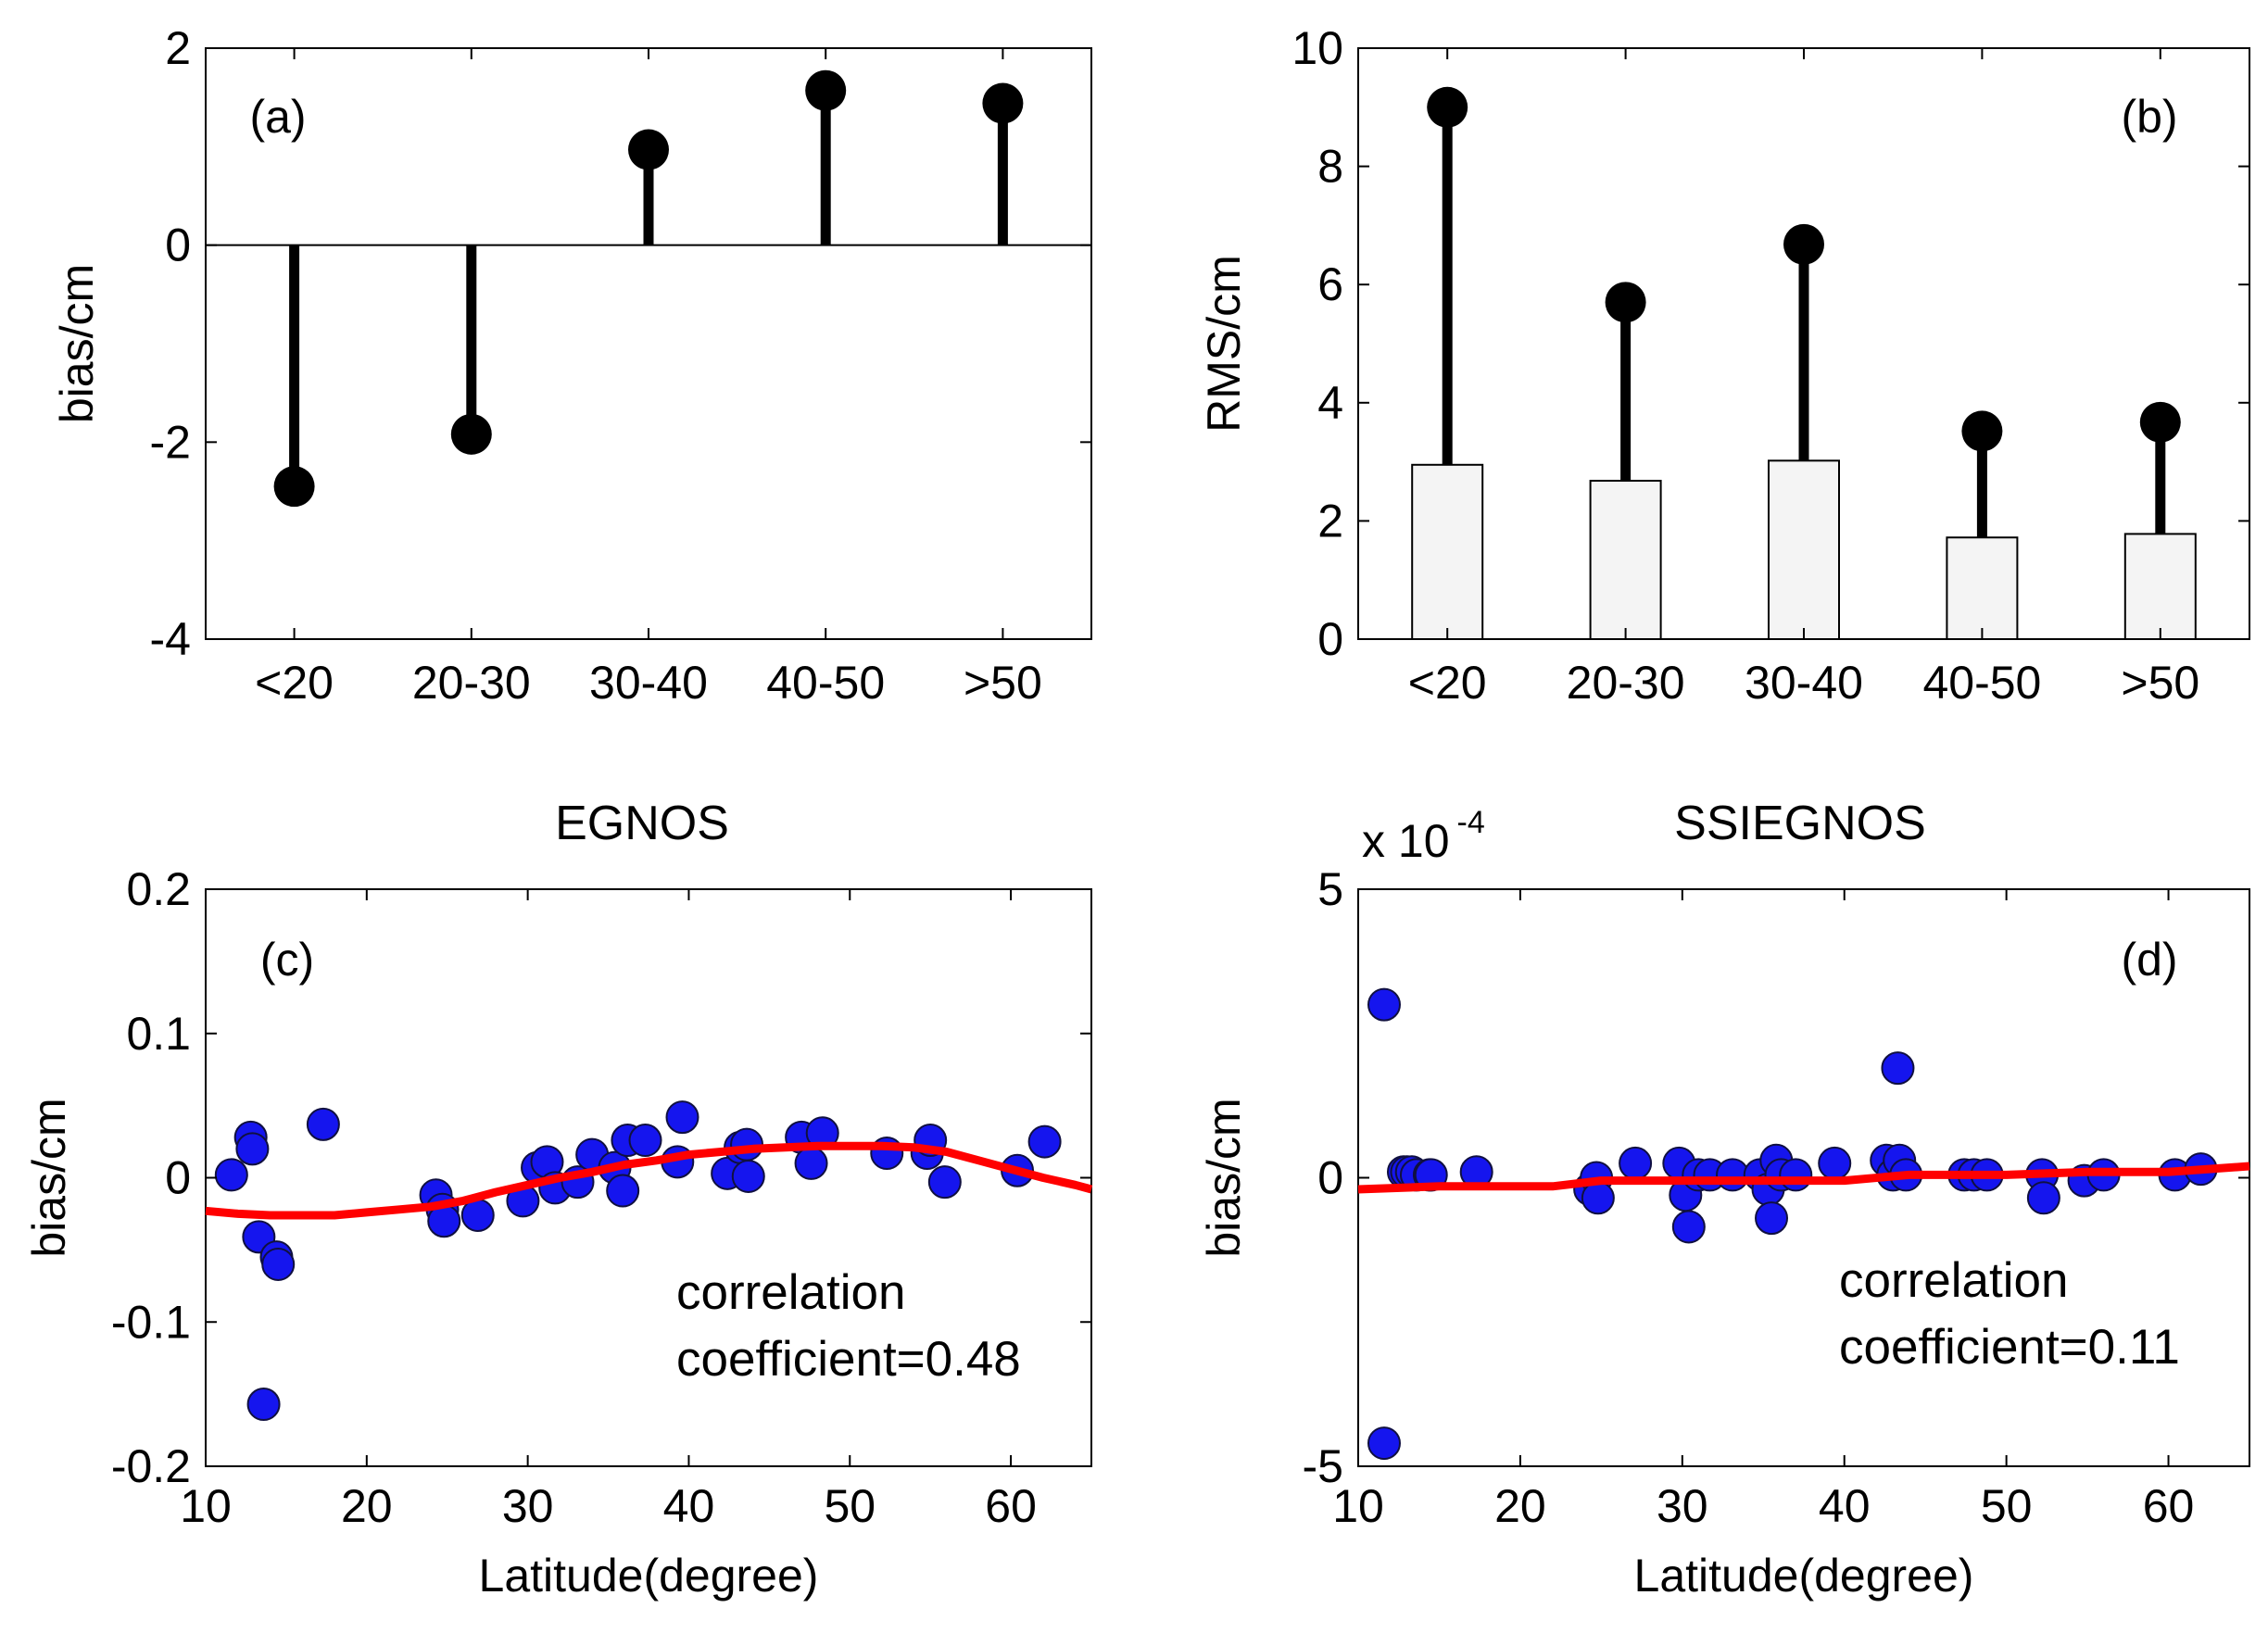 The image size is (2268, 1633). I want to click on panel-c-label: (c), so click(287, 960).